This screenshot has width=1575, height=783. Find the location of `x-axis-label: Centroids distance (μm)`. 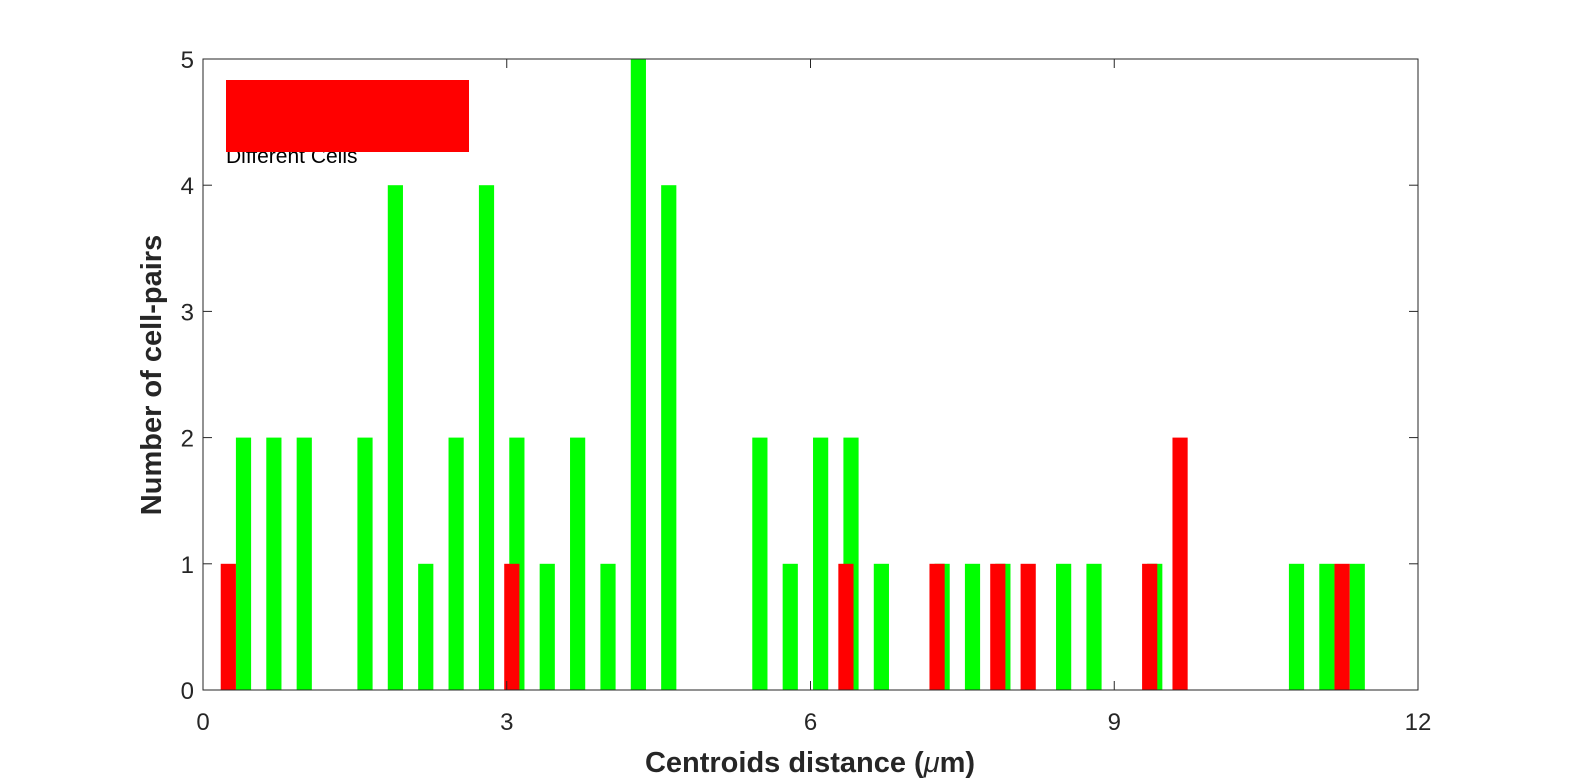

x-axis-label: Centroids distance (μm) is located at coordinates (810, 763).